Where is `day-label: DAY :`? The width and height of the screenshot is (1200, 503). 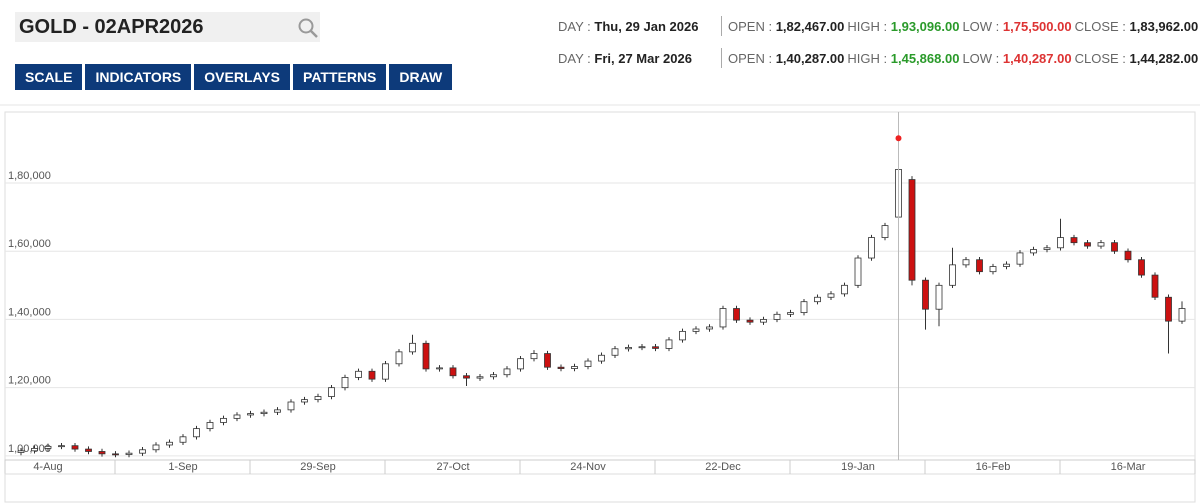
day-label: DAY : is located at coordinates (574, 26).